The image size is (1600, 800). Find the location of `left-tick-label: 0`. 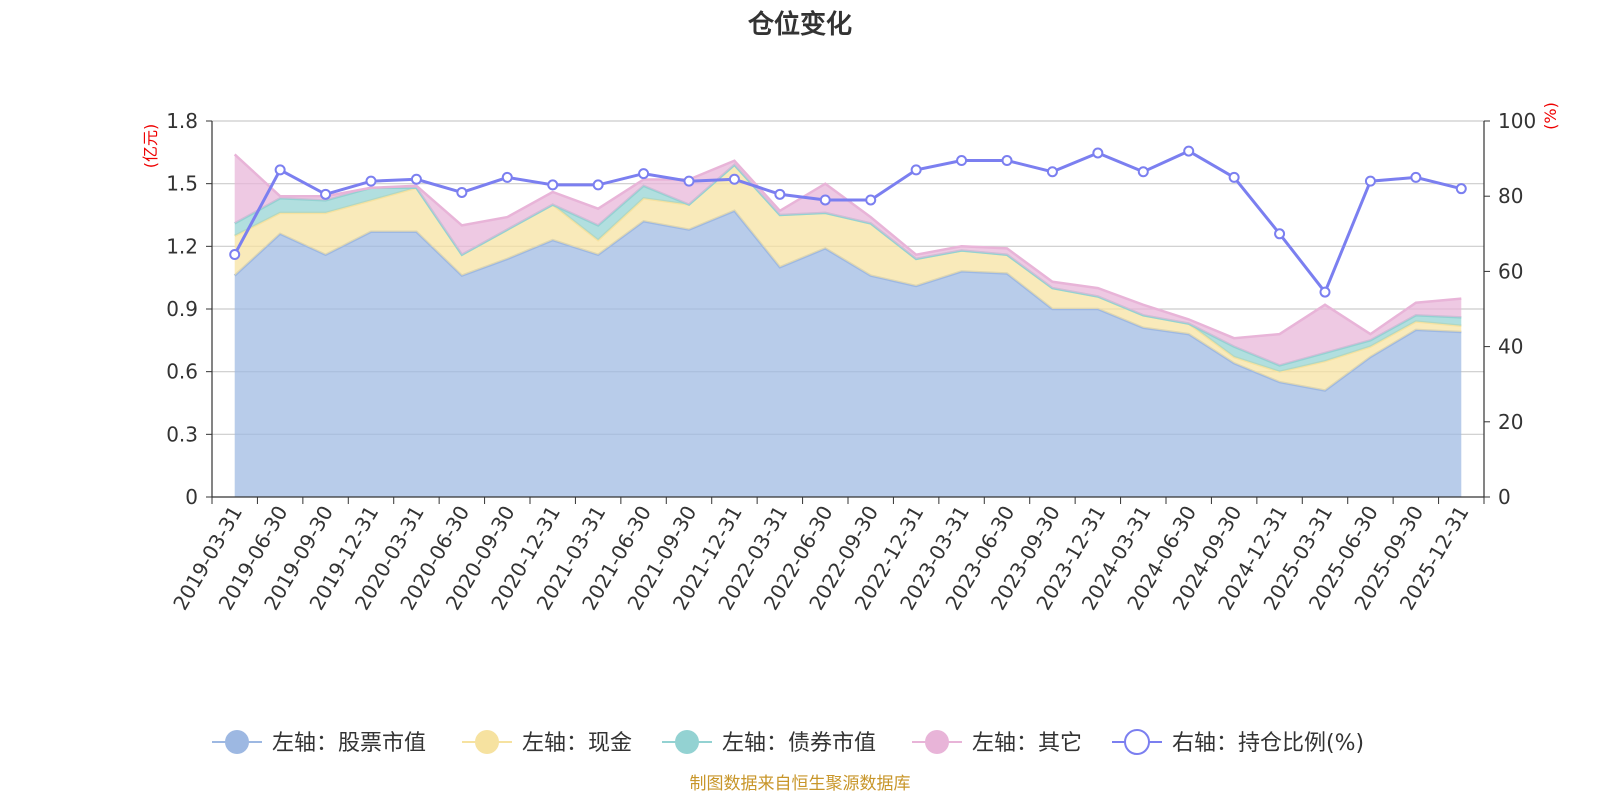

left-tick-label: 0 is located at coordinates (191, 497).